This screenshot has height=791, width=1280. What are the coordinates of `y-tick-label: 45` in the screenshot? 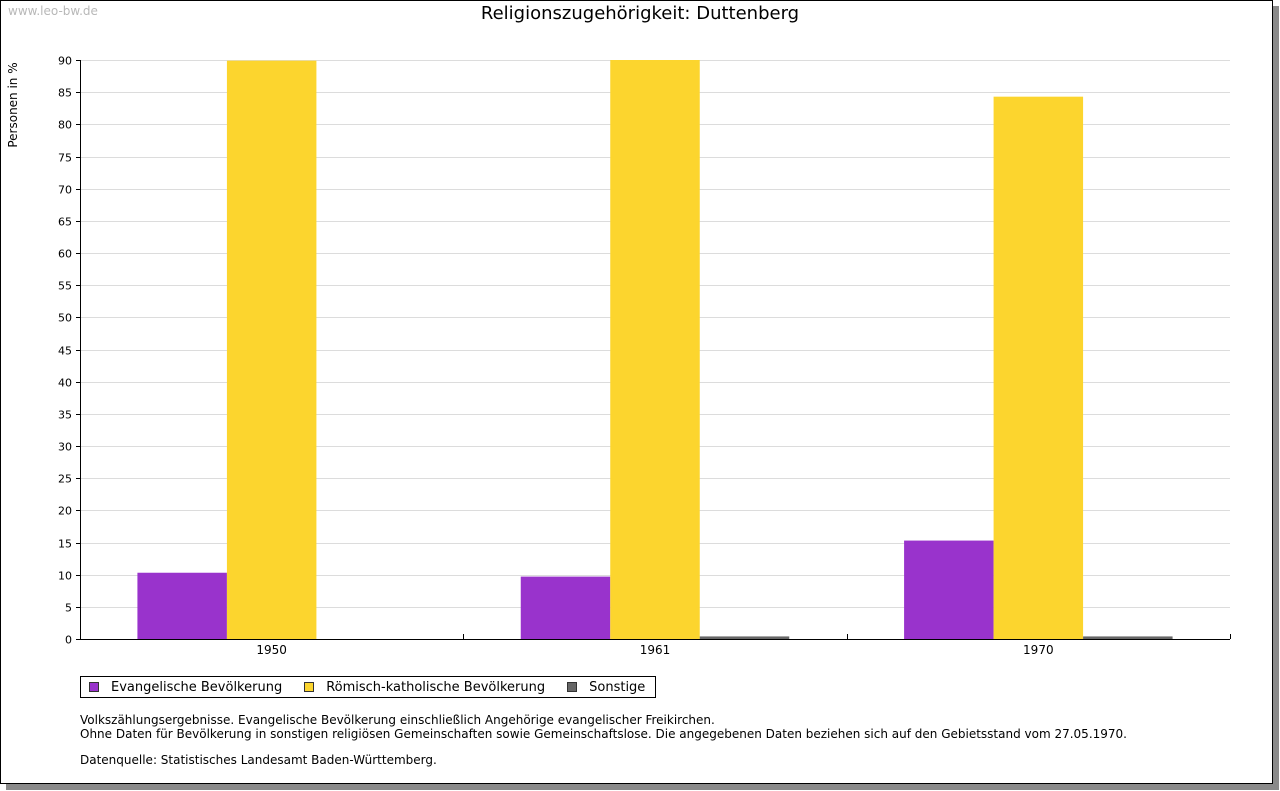 It's located at (65, 351).